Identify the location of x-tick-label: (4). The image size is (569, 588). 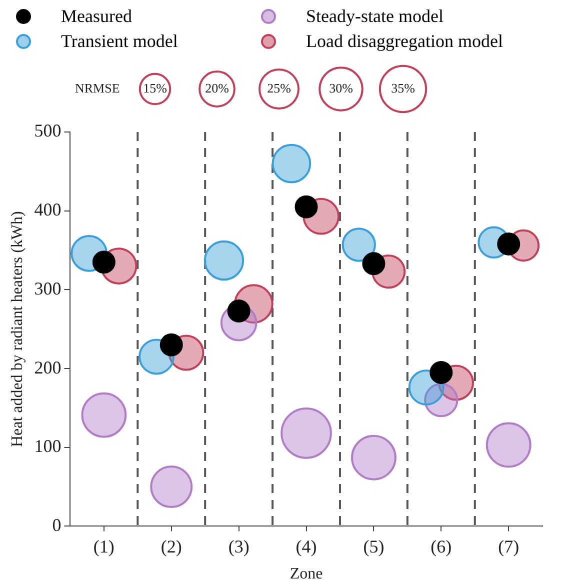
(306, 546).